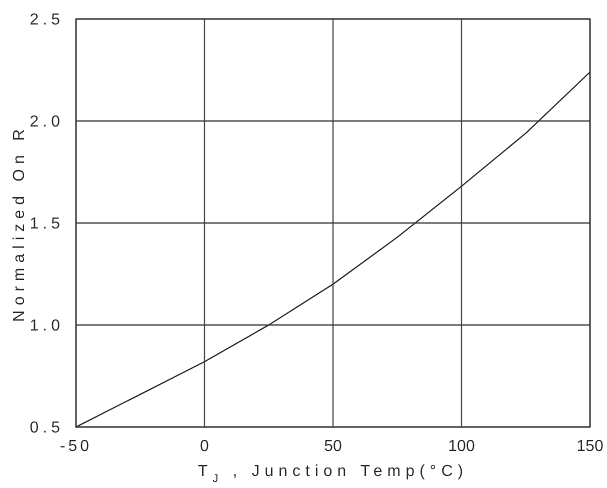 Image resolution: width=607 pixels, height=488 pixels. What do you see at coordinates (47, 428) in the screenshot?
I see `y-tick-label: 0.5` at bounding box center [47, 428].